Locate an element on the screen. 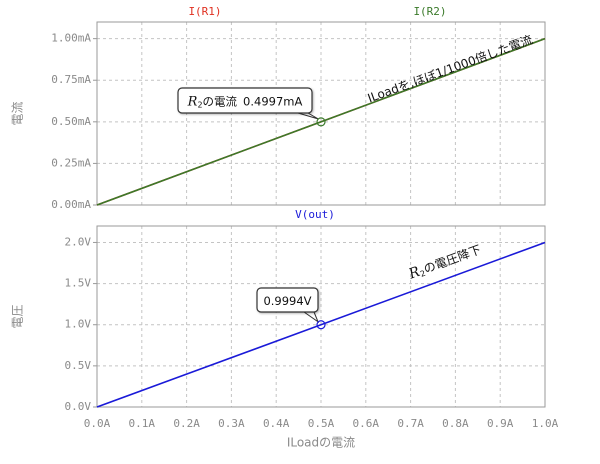  y-tick-label: 0.25mA is located at coordinates (71, 162).